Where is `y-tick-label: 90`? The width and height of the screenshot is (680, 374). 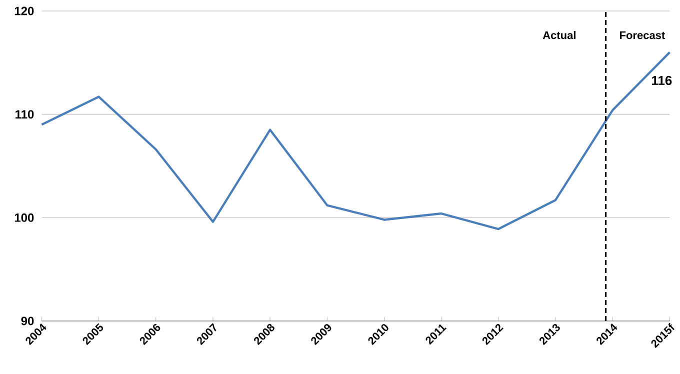 y-tick-label: 90 is located at coordinates (27, 321).